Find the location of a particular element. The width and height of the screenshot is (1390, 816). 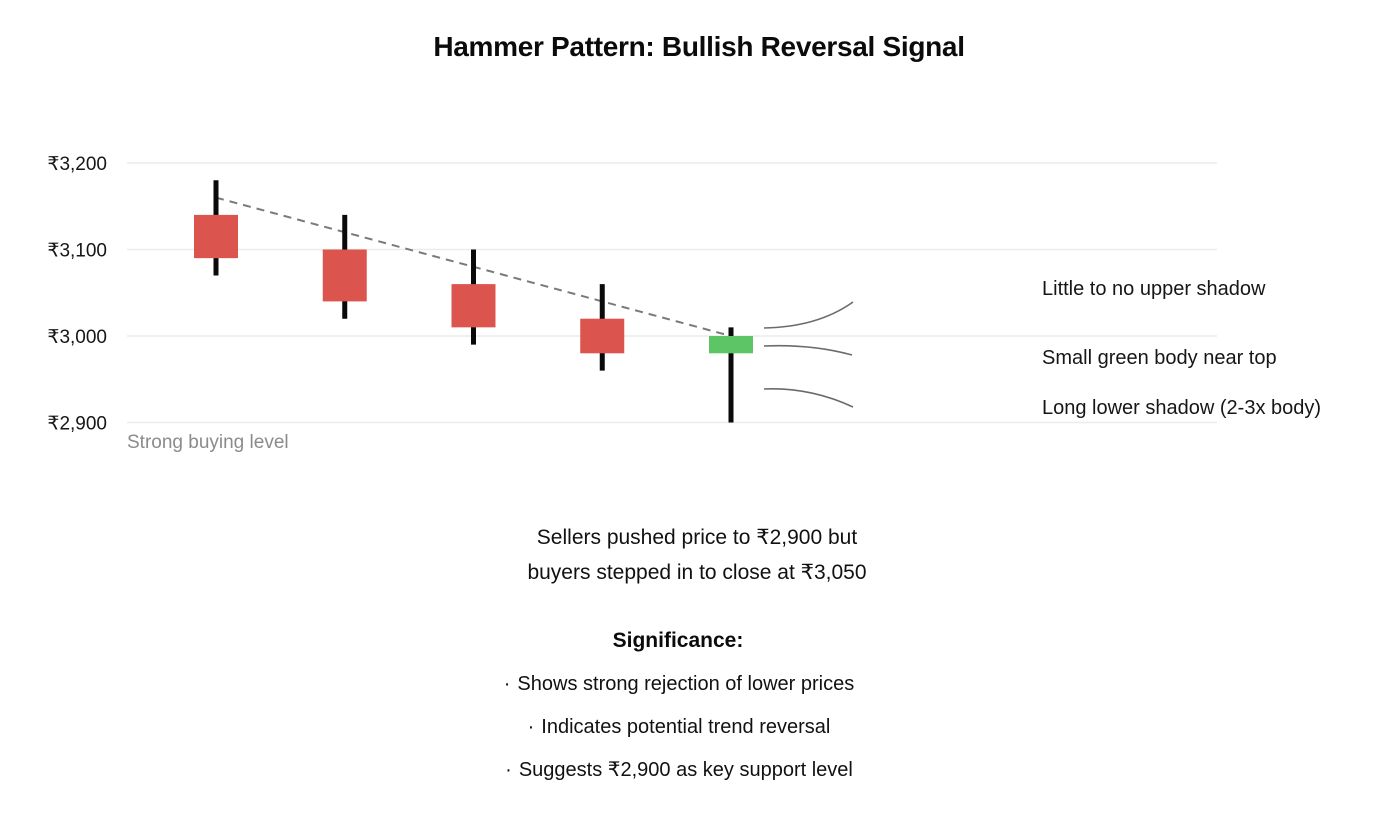

callout-curve-green-body is located at coordinates (808, 350).